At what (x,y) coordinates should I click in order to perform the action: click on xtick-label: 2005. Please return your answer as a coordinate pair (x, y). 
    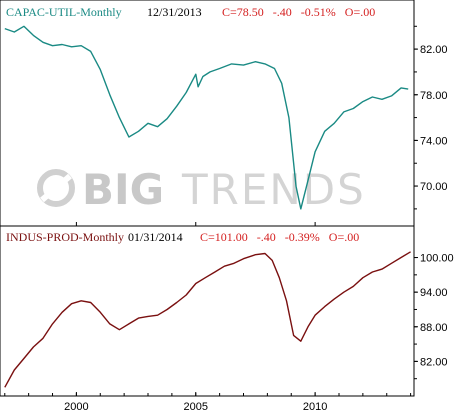
    Looking at the image, I should click on (196, 407).